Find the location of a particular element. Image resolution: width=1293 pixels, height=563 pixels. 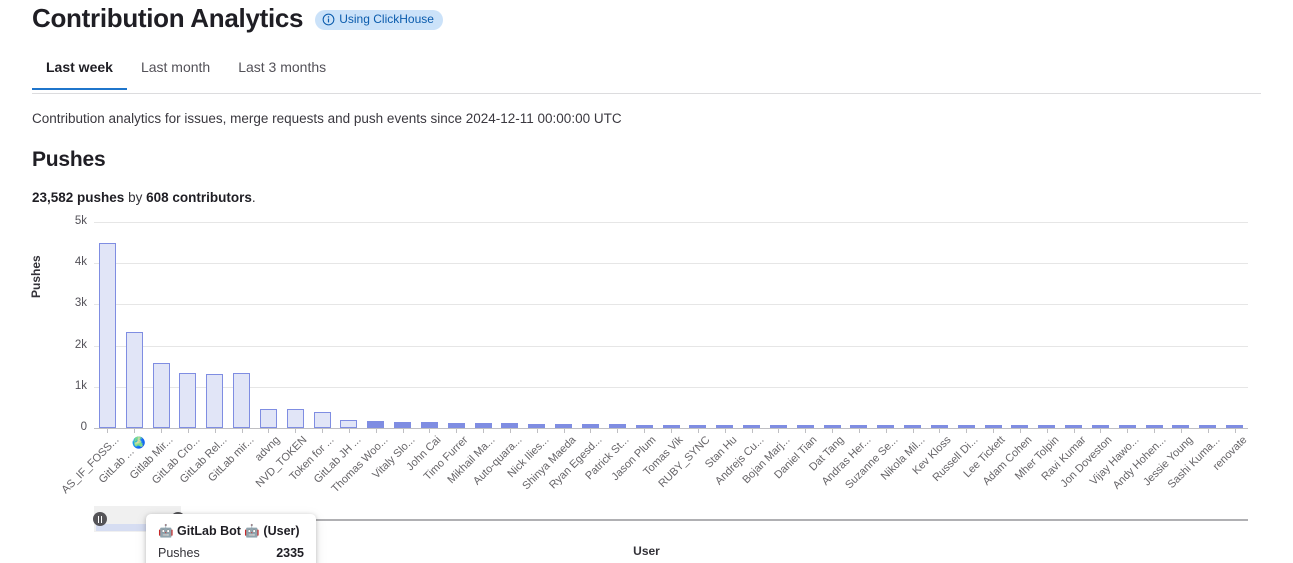

datazoom-preview is located at coordinates (138, 527).